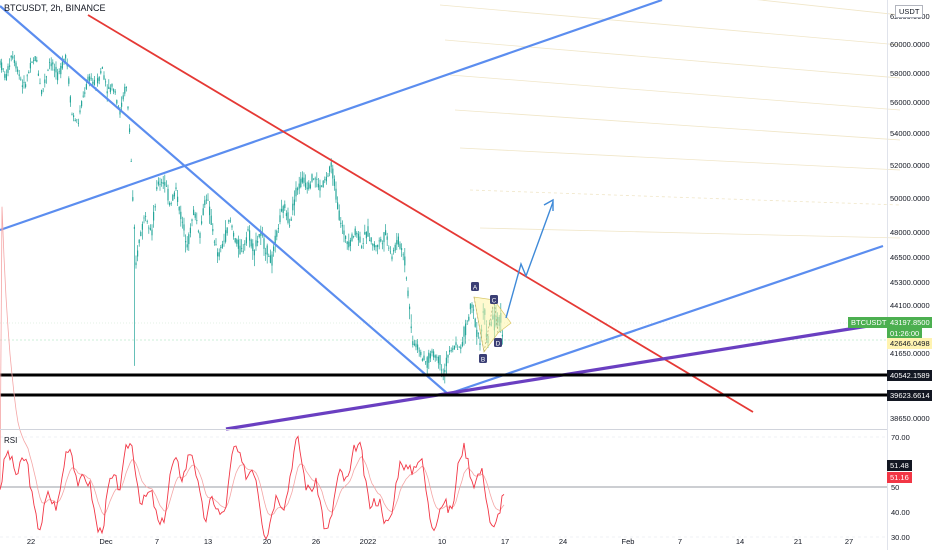  I want to click on price-tick-label: 46500.0000, so click(910, 257).